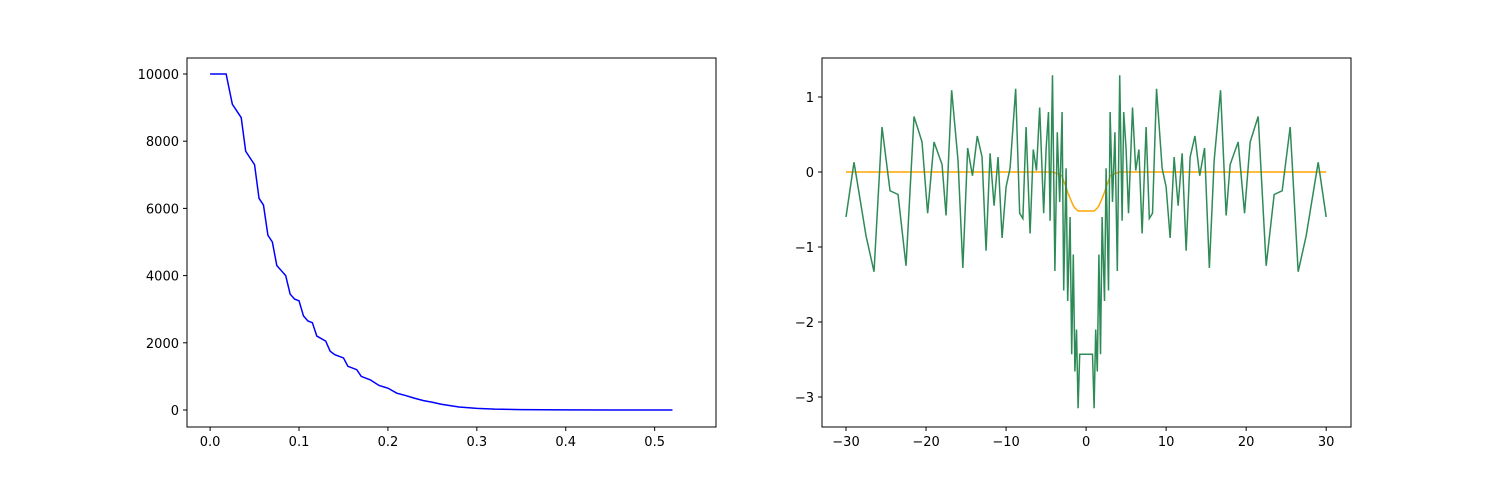  What do you see at coordinates (1246, 442) in the screenshot?
I see `x-tick-label: 20` at bounding box center [1246, 442].